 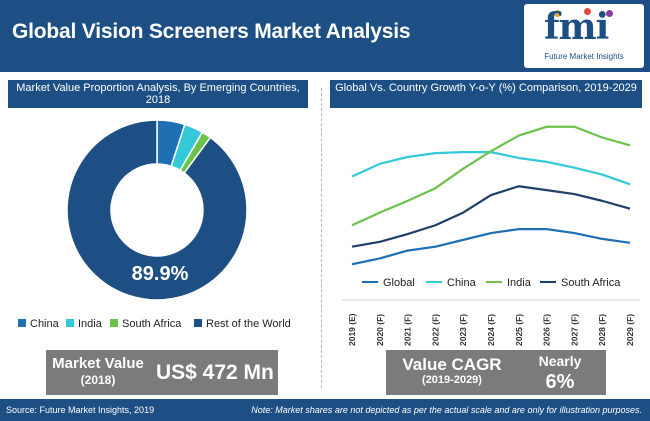 What do you see at coordinates (463, 330) in the screenshot?
I see `x-tick-label: 2023 (F)` at bounding box center [463, 330].